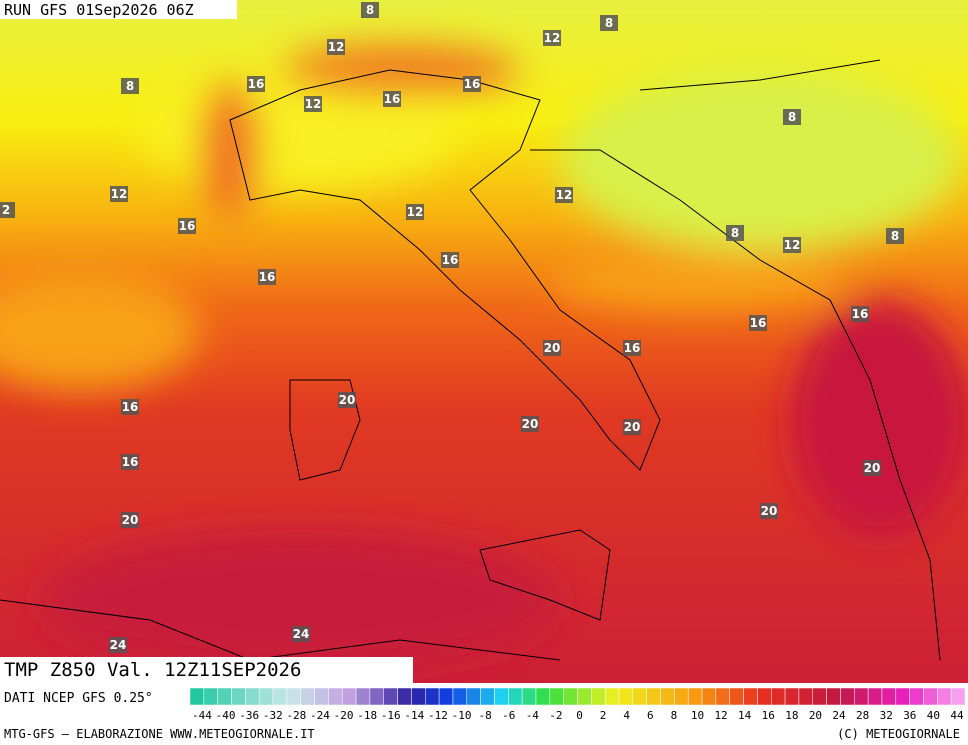 This screenshot has width=968, height=745. What do you see at coordinates (533, 715) in the screenshot?
I see `scale-label: -4` at bounding box center [533, 715].